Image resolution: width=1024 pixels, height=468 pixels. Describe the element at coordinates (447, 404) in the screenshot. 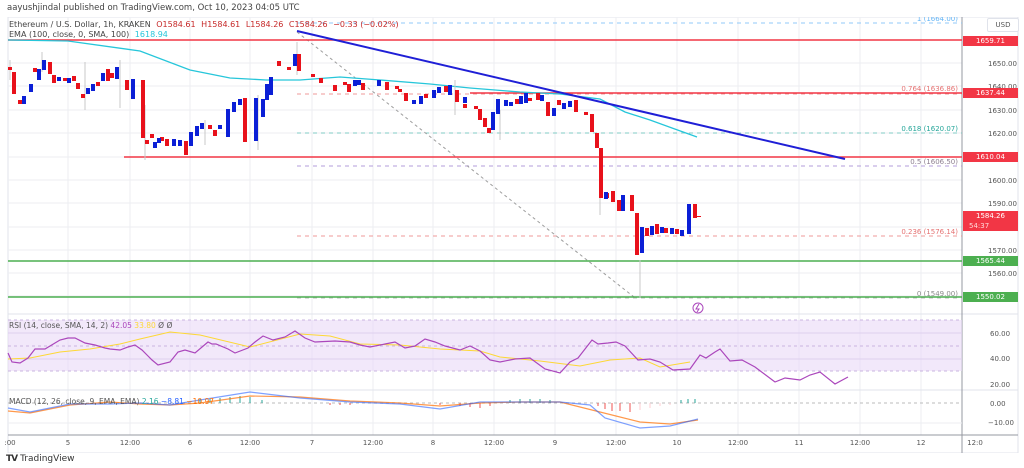

I see `macd-histogram` at that location.